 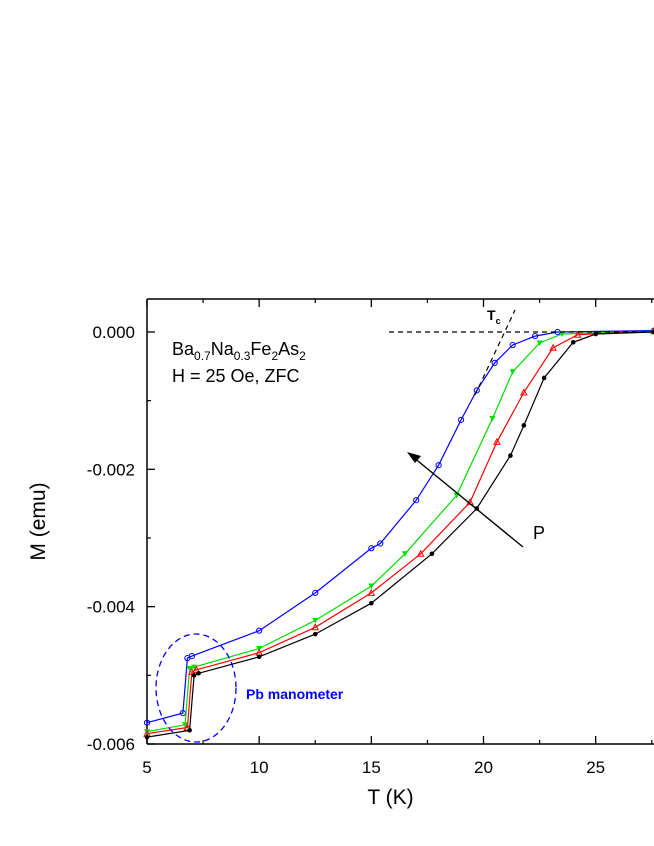 What do you see at coordinates (111, 469) in the screenshot?
I see `y-tick-label: -0.002` at bounding box center [111, 469].